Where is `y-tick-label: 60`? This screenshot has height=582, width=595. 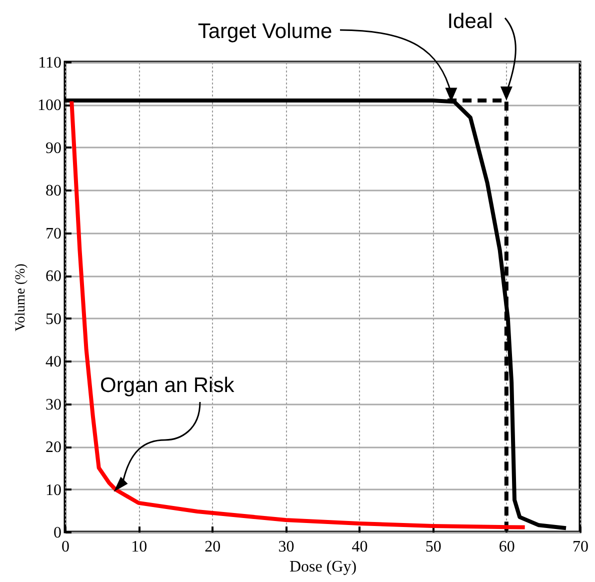 y-tick-label: 60 is located at coordinates (54, 277).